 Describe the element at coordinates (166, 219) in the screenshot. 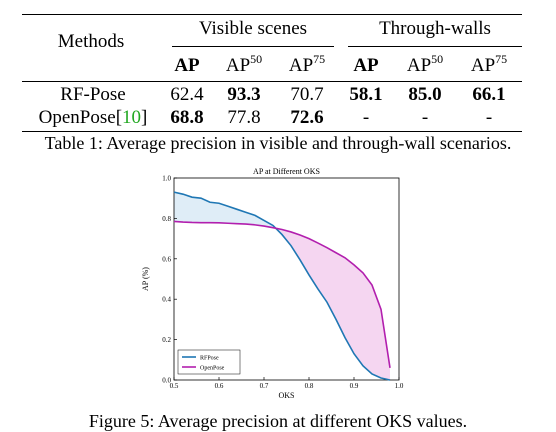

I see `y-tick-label: 0.8` at that location.